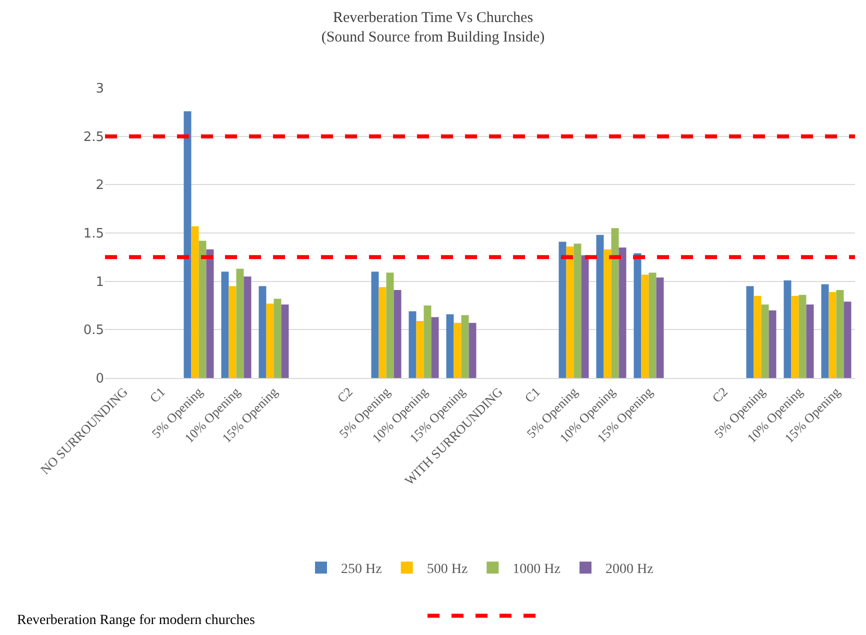 This screenshot has height=635, width=866. I want to click on legend-label: 2000 Hz, so click(629, 570).